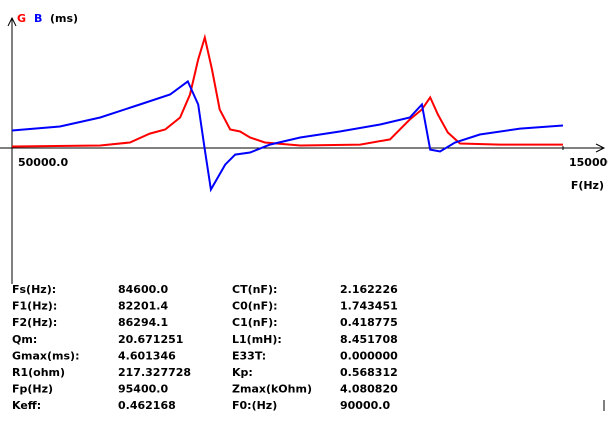 This screenshot has height=438, width=608. Describe the element at coordinates (43, 162) in the screenshot. I see `x-tick-label: 50000.0` at that location.